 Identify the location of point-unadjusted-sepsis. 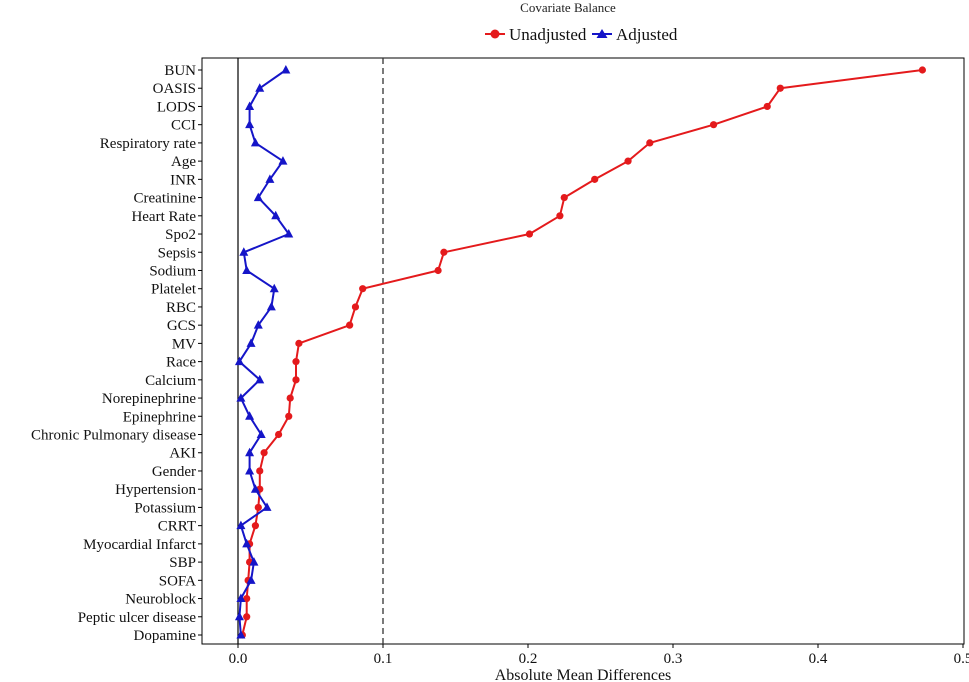
(444, 252).